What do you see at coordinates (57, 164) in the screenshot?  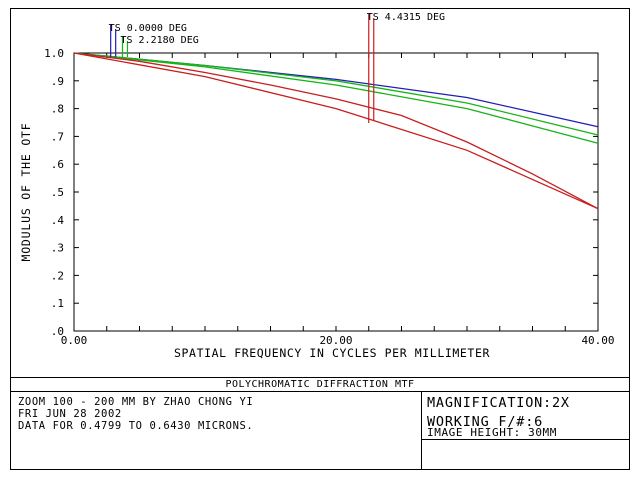 I see `y-tick-label-4: .6` at bounding box center [57, 164].